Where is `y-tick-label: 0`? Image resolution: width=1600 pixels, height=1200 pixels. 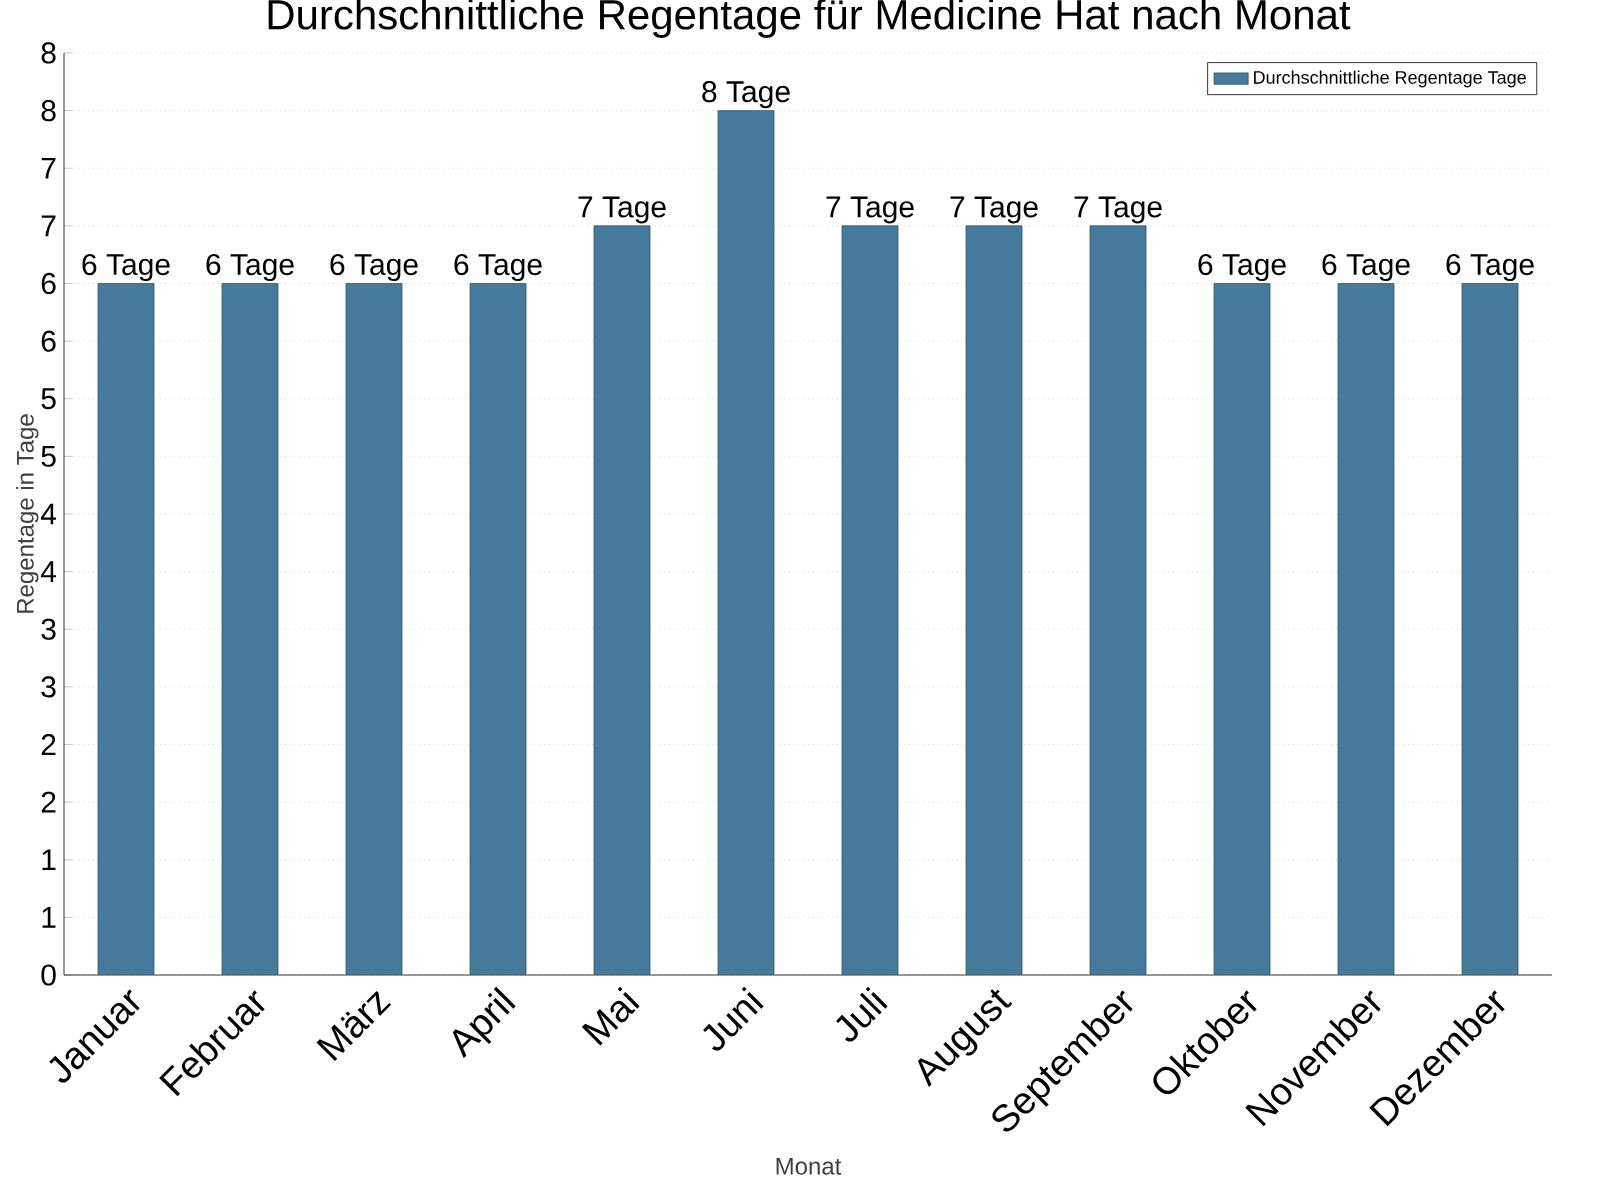 y-tick-label: 0 is located at coordinates (48, 975).